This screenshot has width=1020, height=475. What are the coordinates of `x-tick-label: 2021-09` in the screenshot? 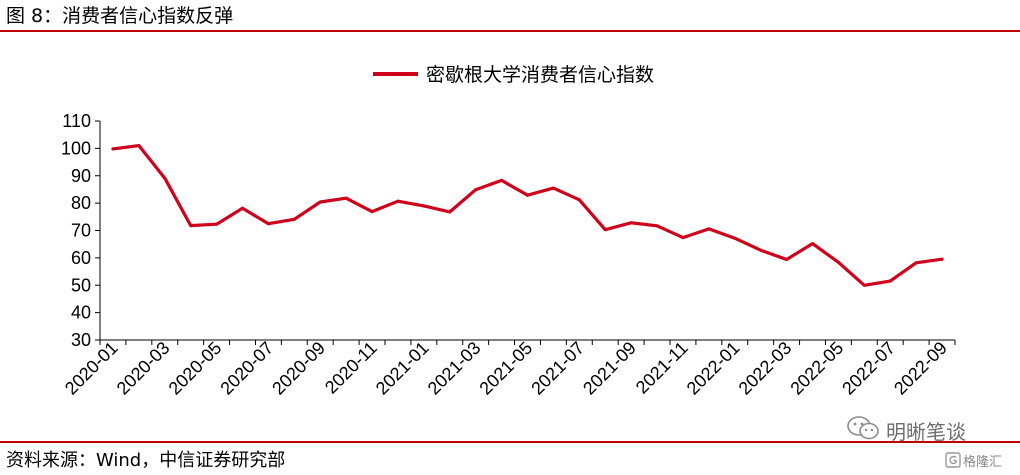 It's located at (609, 368).